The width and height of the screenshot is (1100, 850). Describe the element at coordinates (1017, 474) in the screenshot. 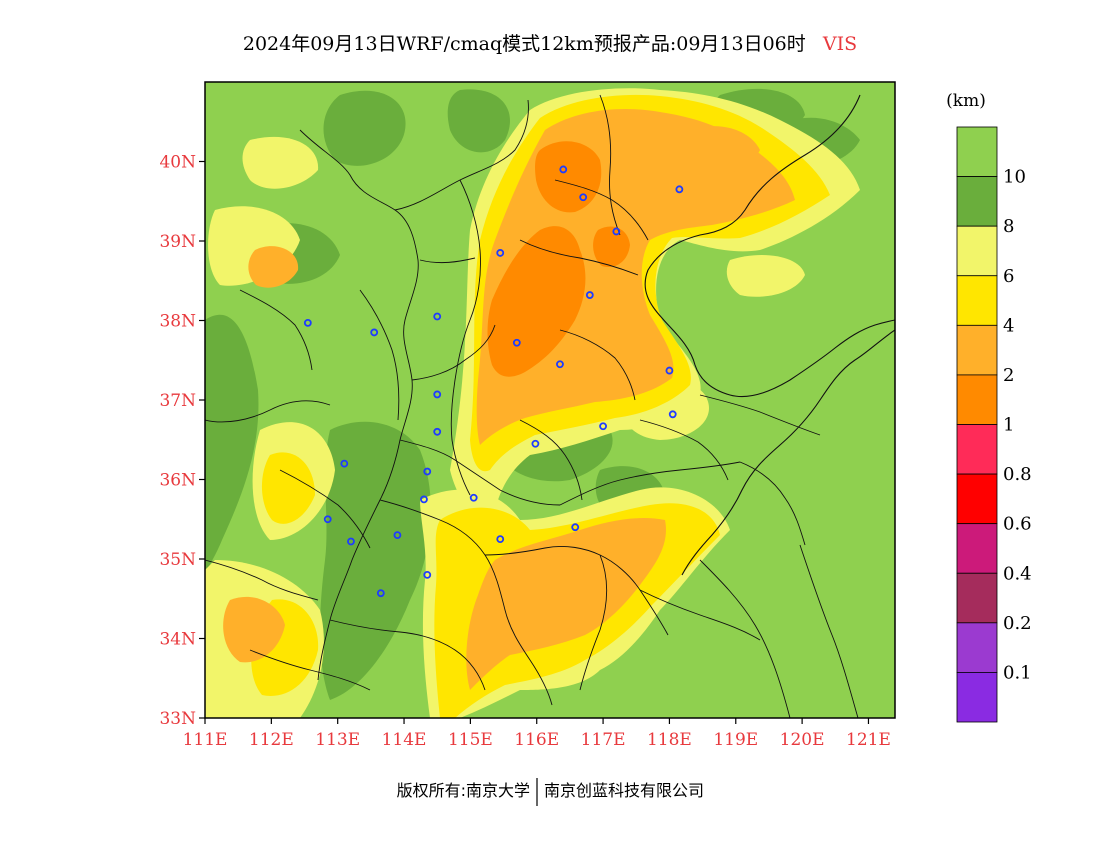

I see `legend-label: 0.8` at that location.